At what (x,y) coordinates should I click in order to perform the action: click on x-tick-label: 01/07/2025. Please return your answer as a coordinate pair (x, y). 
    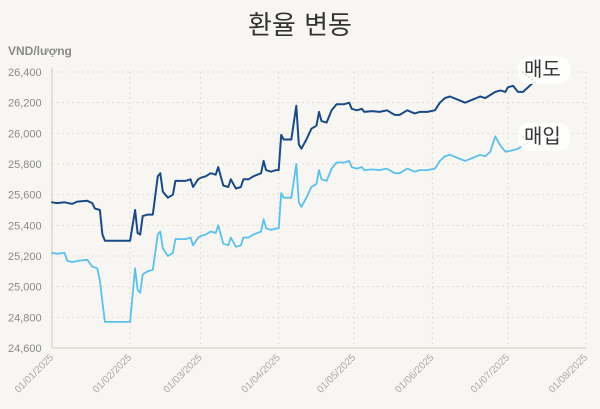
    Looking at the image, I should click on (490, 373).